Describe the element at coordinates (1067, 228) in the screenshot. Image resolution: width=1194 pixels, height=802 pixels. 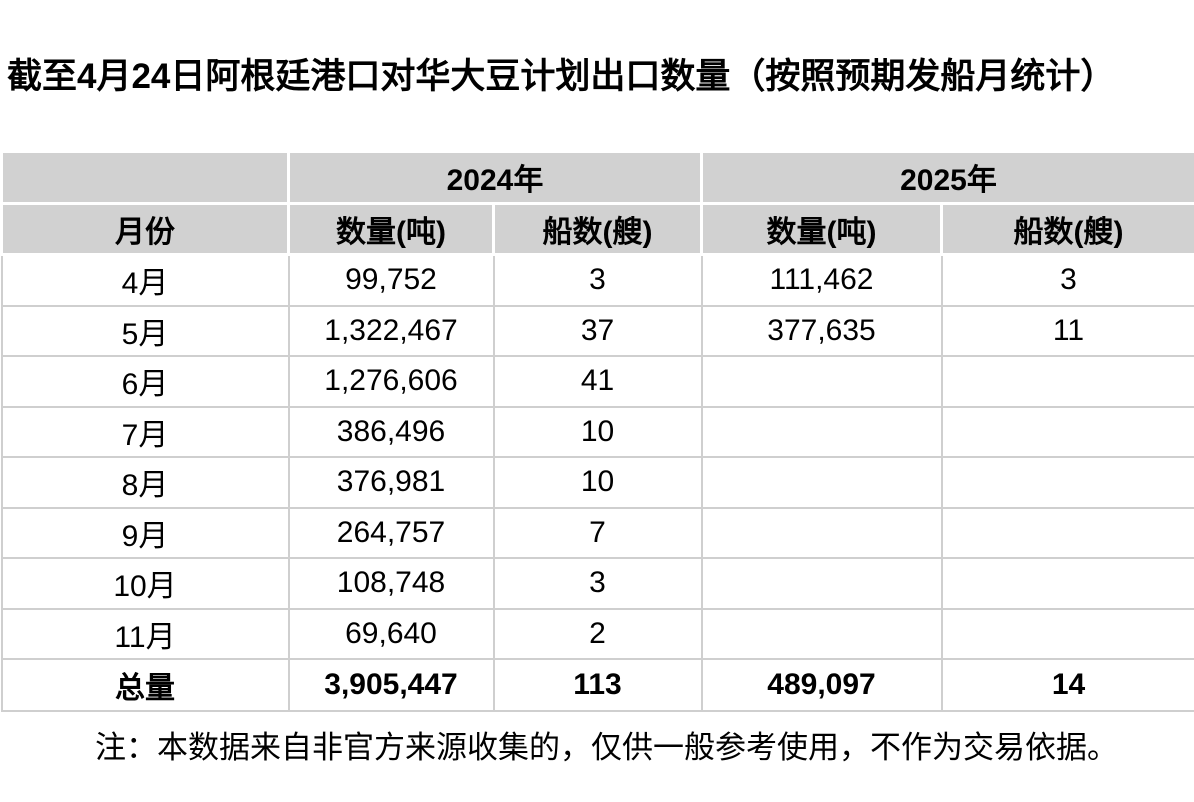
I see `column-header-ships-2025: 船数(艘)` at that location.